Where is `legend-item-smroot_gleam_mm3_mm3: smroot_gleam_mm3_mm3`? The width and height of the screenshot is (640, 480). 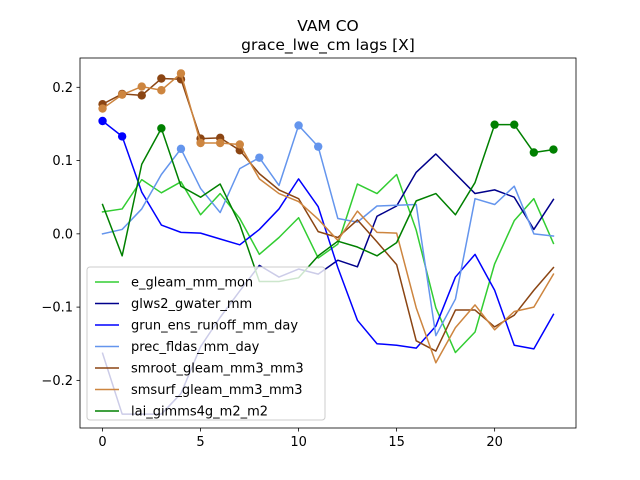
legend-item-smroot_gleam_mm3_mm3: smroot_gleam_mm3_mm3 is located at coordinates (199, 369).